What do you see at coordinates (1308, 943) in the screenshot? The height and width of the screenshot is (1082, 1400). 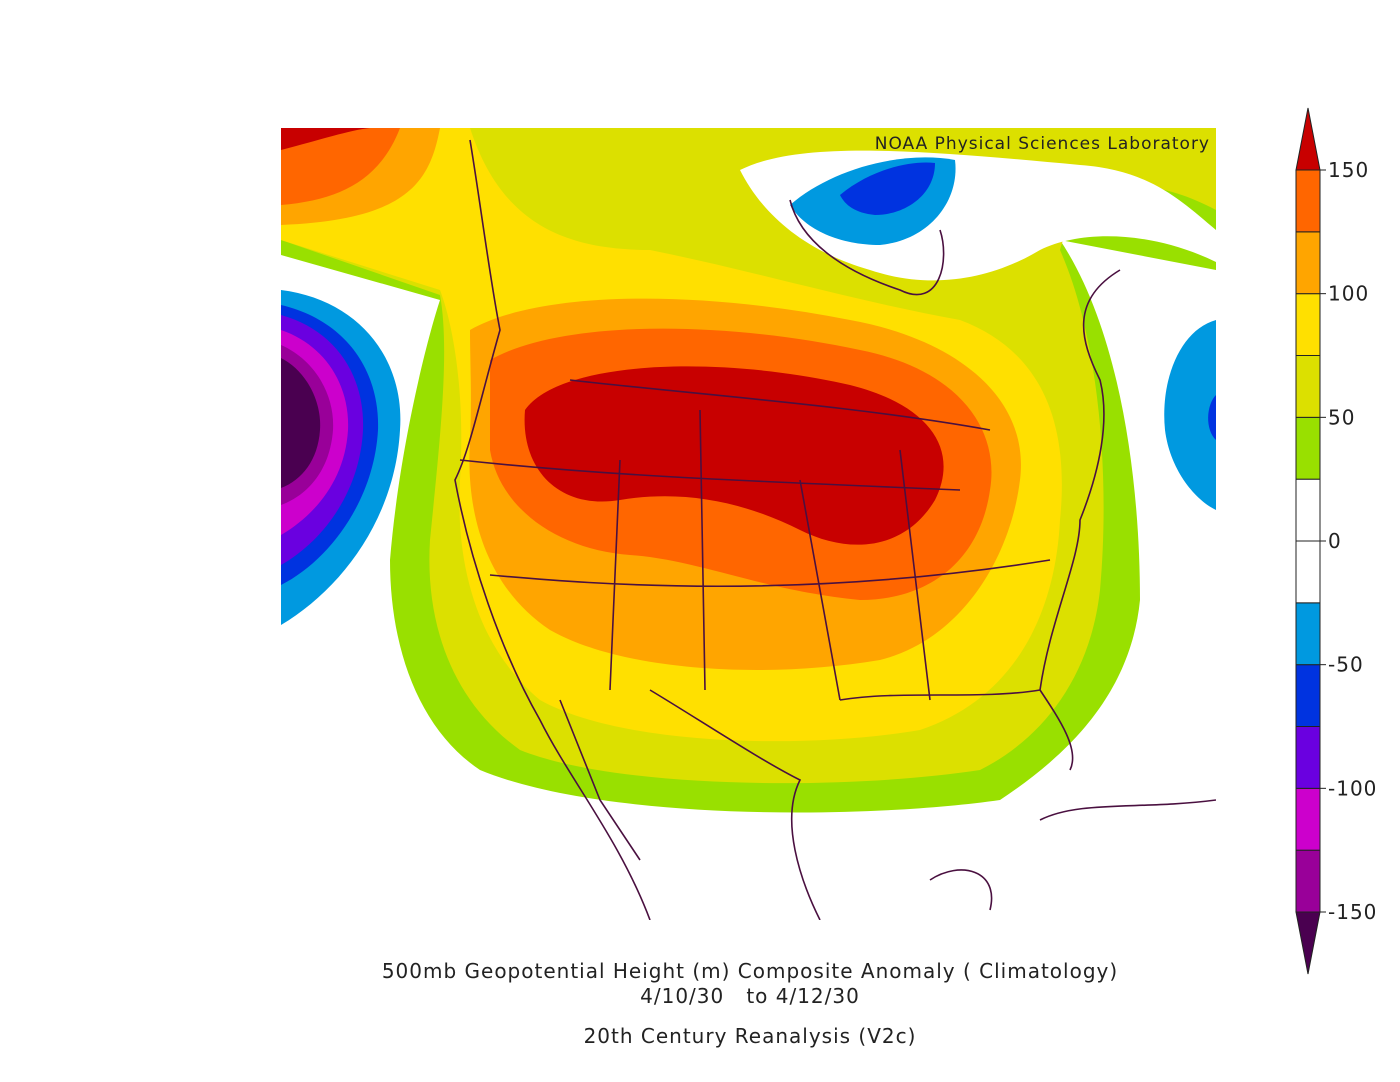 I see `colorbar-arrow-low` at bounding box center [1308, 943].